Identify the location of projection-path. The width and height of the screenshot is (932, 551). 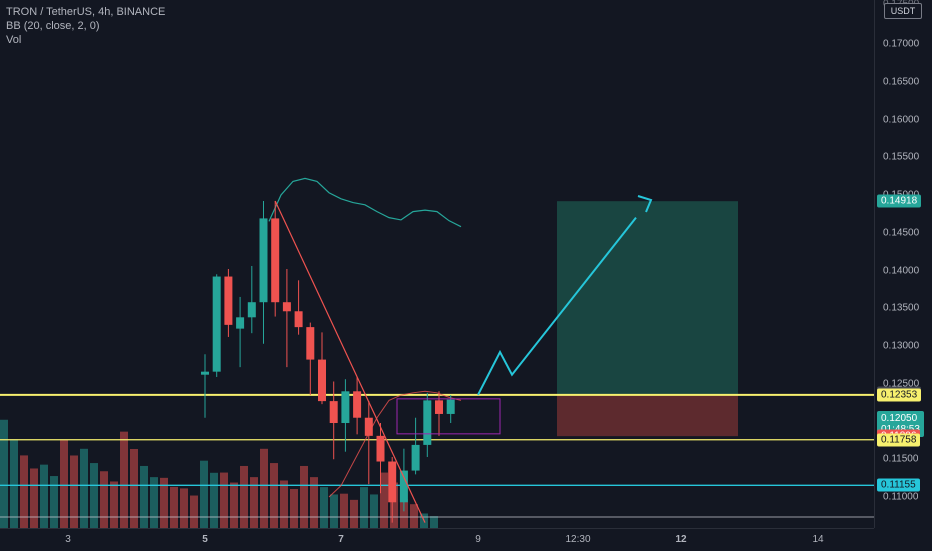
(557, 306).